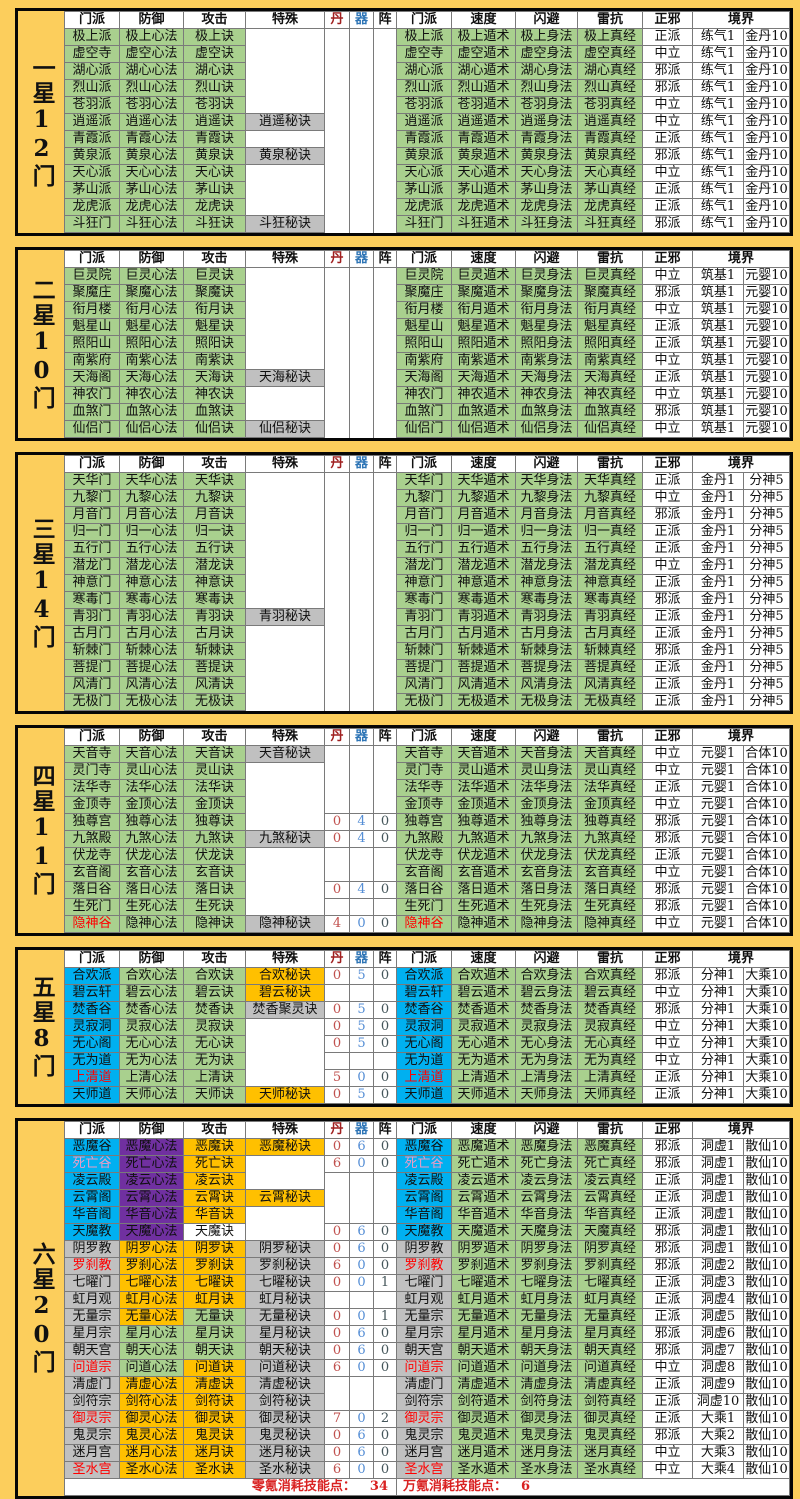 The height and width of the screenshot is (1499, 800). What do you see at coordinates (151, 634) in the screenshot?
I see `defense-art: 古月心法` at bounding box center [151, 634].